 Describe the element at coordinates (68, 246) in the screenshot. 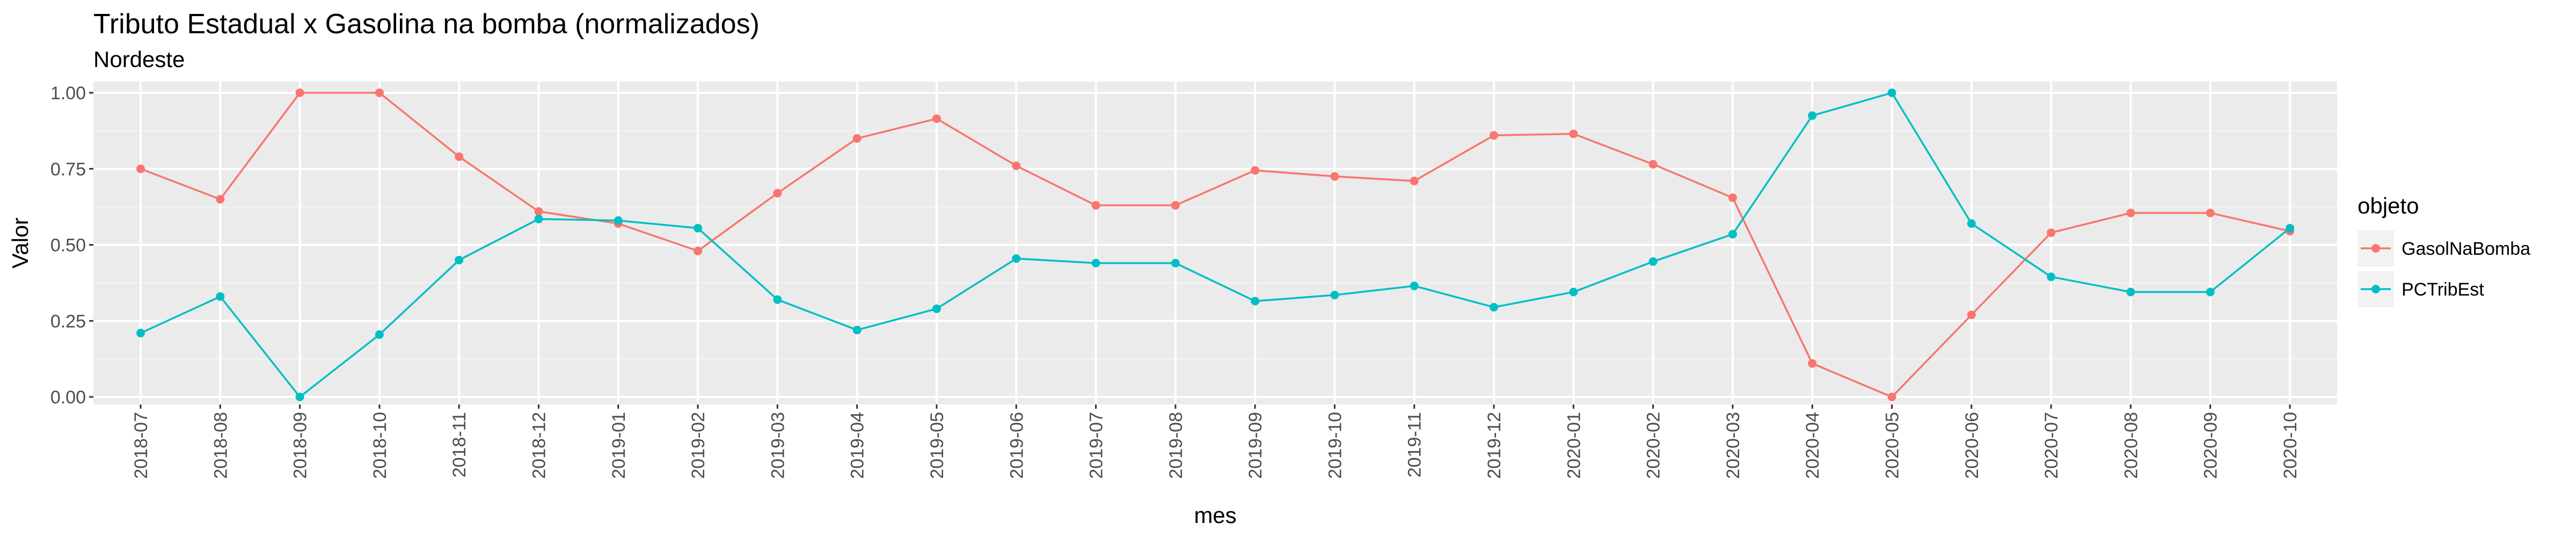

I see `y-tick-label: 0.50` at that location.